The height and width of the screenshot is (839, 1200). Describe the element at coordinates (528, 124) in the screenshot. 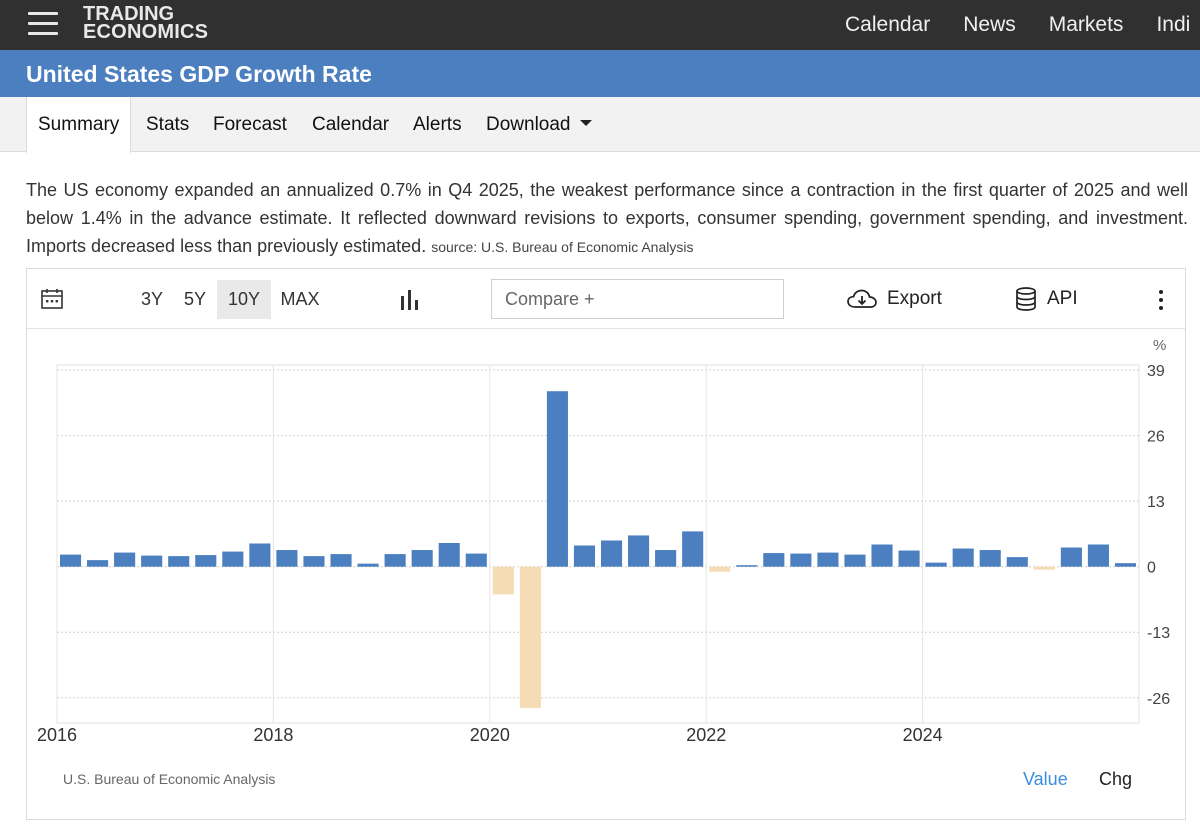

I see `tab-download-label: Download` at that location.